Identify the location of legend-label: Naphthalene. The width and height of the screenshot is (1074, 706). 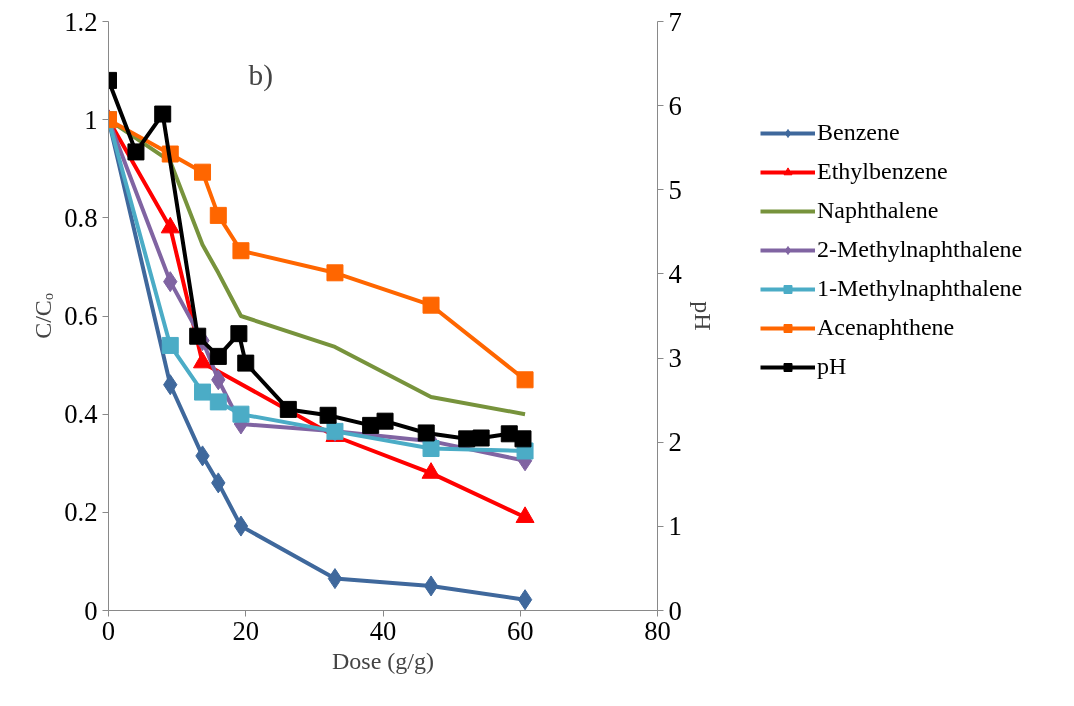
(878, 210).